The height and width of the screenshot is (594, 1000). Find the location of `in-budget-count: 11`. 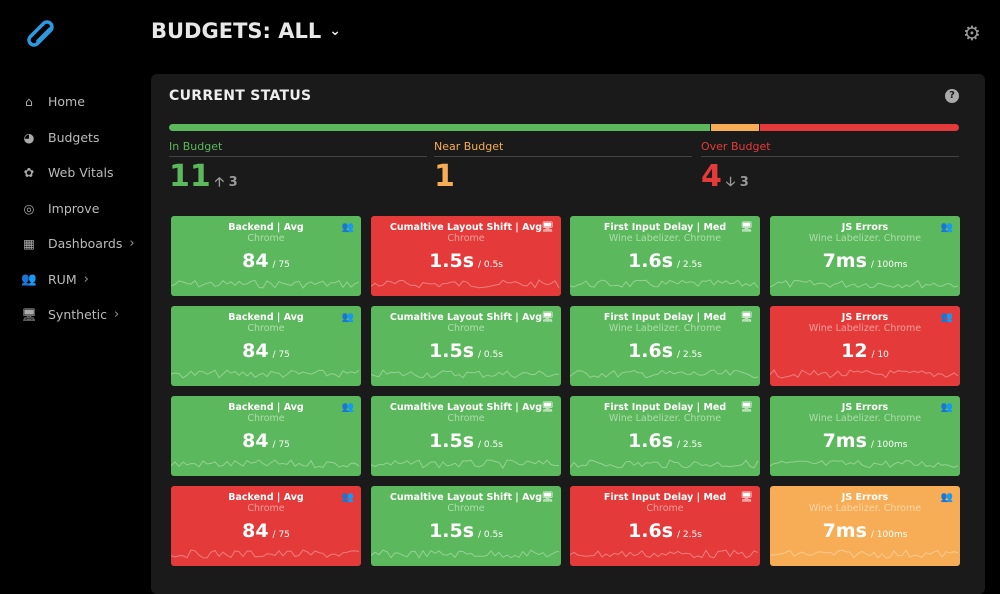

in-budget-count: 11 is located at coordinates (190, 176).